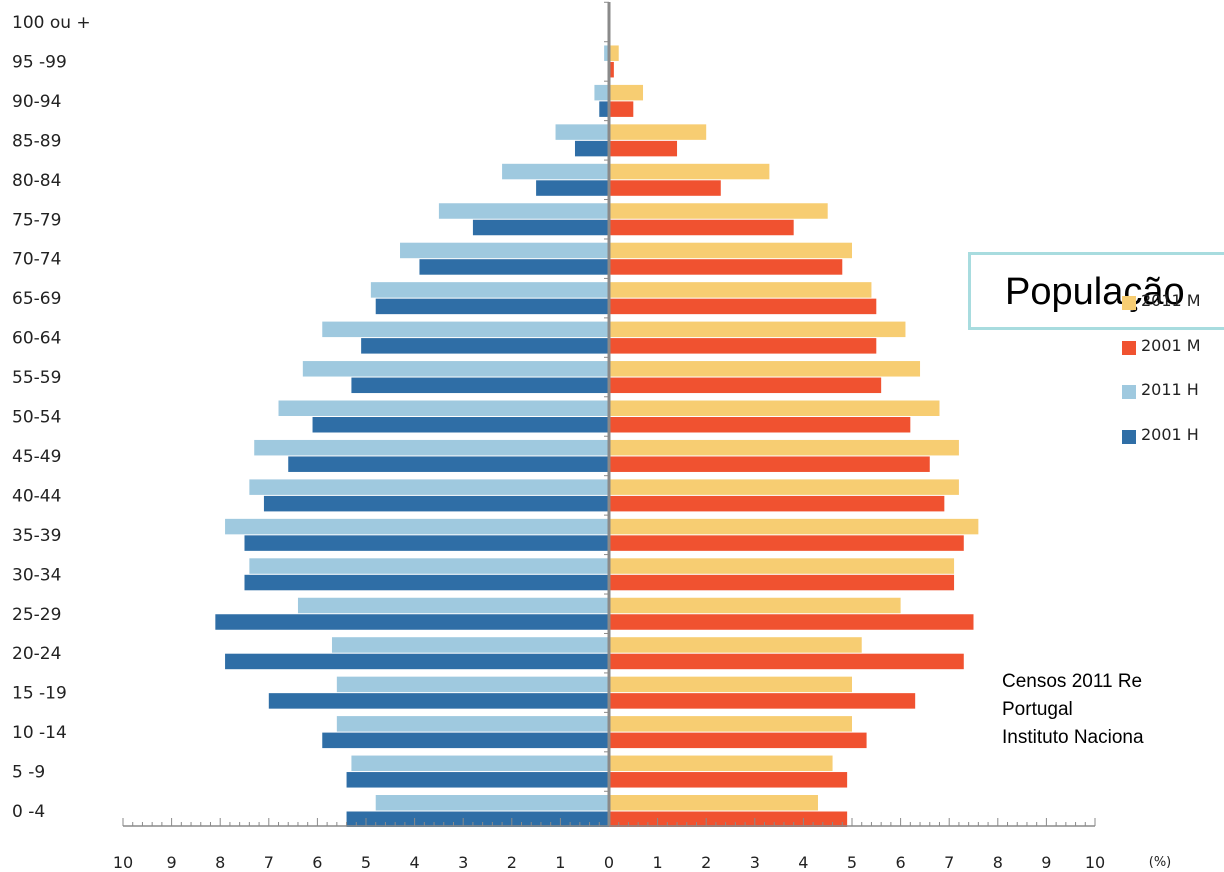  Describe the element at coordinates (28, 812) in the screenshot. I see `category-label: 0 -4` at that location.